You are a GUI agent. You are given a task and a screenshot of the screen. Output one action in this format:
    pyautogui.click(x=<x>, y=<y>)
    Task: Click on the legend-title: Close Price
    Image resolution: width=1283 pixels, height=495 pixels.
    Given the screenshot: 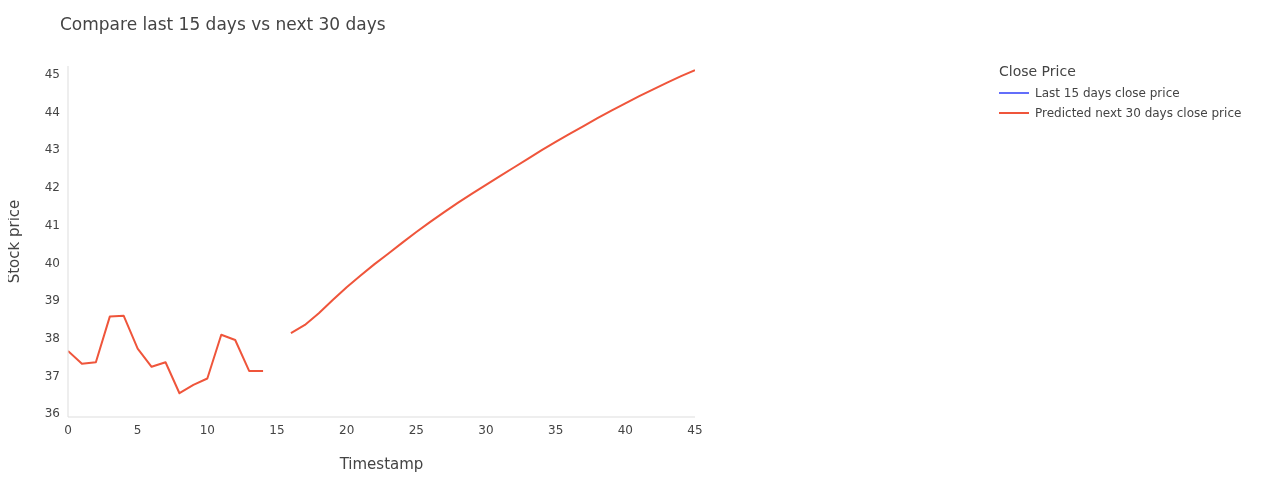 What is the action you would take?
    pyautogui.click(x=1038, y=71)
    